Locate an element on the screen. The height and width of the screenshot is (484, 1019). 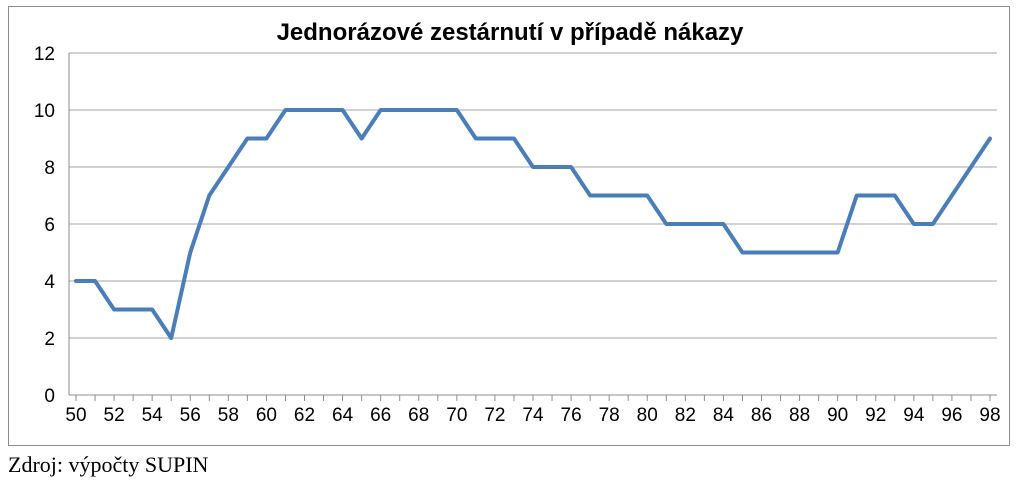
y-tick-label: 4 is located at coordinates (49, 282).